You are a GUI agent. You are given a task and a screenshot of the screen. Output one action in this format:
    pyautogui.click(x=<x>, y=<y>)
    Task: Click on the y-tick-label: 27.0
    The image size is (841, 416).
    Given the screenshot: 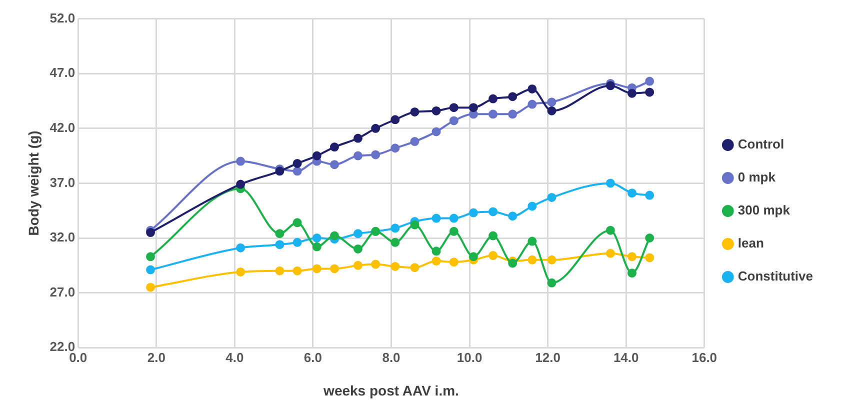 What is the action you would take?
    pyautogui.click(x=63, y=292)
    